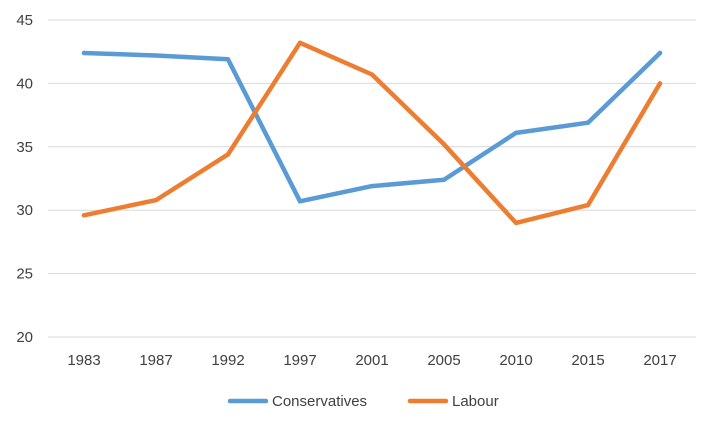  Describe the element at coordinates (443, 360) in the screenshot. I see `x-tick-label: 2005` at that location.